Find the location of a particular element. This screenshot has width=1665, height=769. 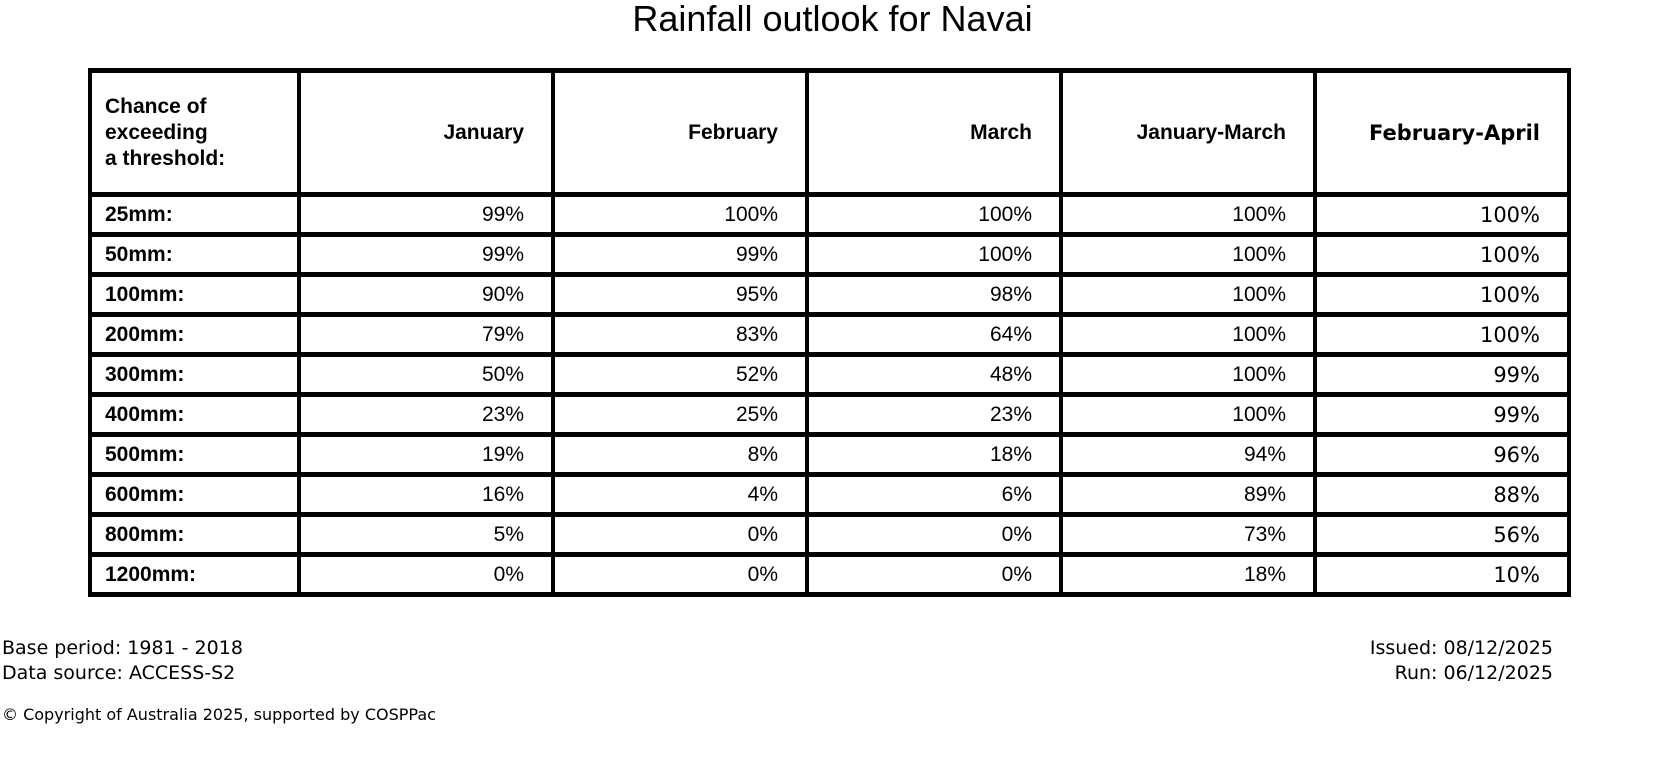

probability-cell: 25% is located at coordinates (680, 414).